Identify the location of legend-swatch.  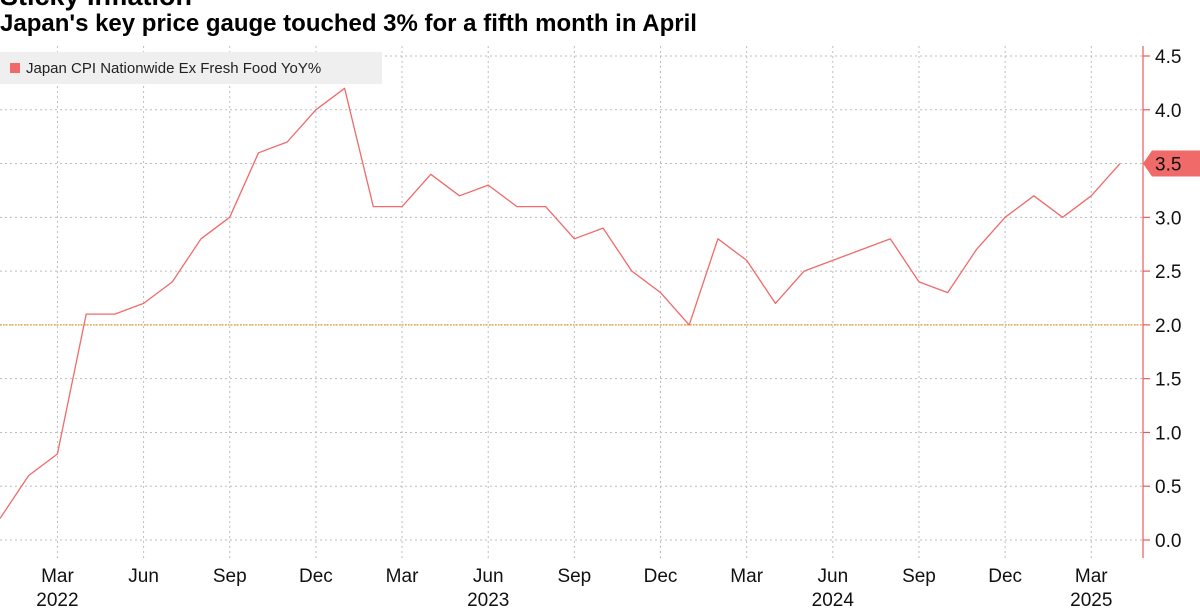
(15, 68).